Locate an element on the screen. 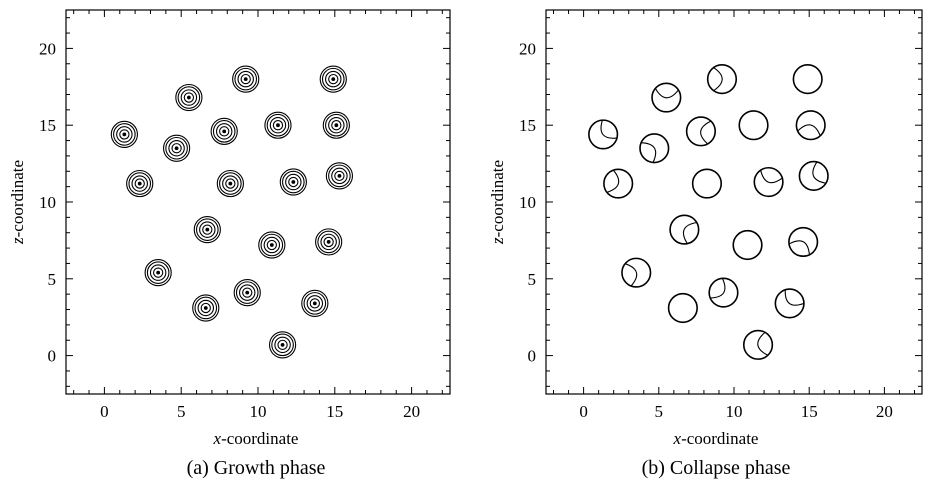 This screenshot has height=488, width=926. y-axis-label-text: -coordinate is located at coordinates (497, 198).